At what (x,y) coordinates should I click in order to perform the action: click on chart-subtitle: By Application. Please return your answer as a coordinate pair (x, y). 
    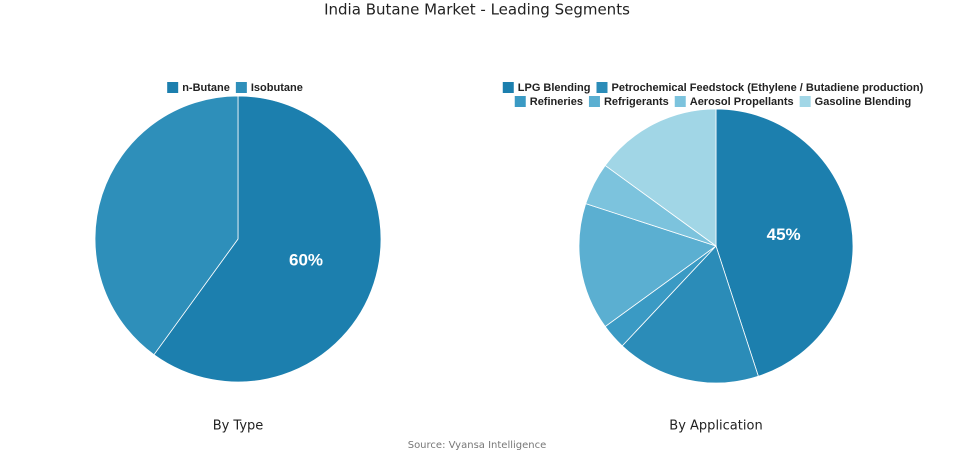
    Looking at the image, I should click on (715, 426).